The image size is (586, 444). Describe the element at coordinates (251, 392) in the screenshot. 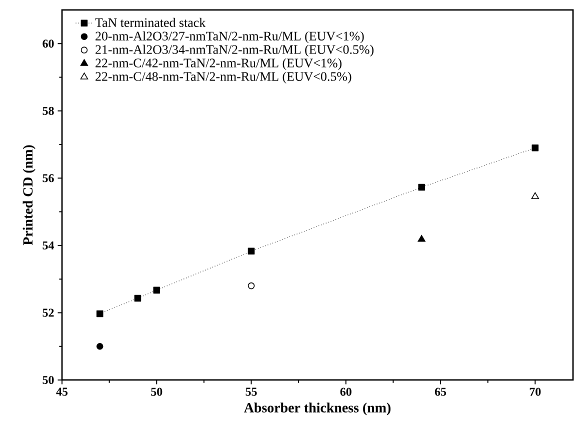

I see `x-tick-label: 55` at that location.